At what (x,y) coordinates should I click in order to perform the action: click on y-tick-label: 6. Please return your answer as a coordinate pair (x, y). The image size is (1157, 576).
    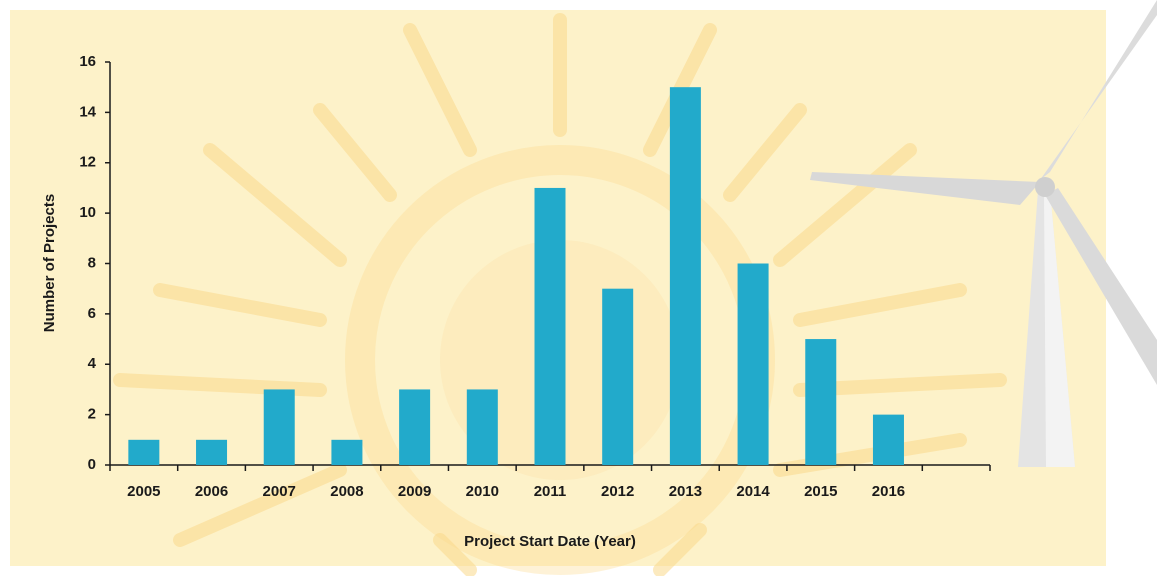
    Looking at the image, I should click on (92, 313).